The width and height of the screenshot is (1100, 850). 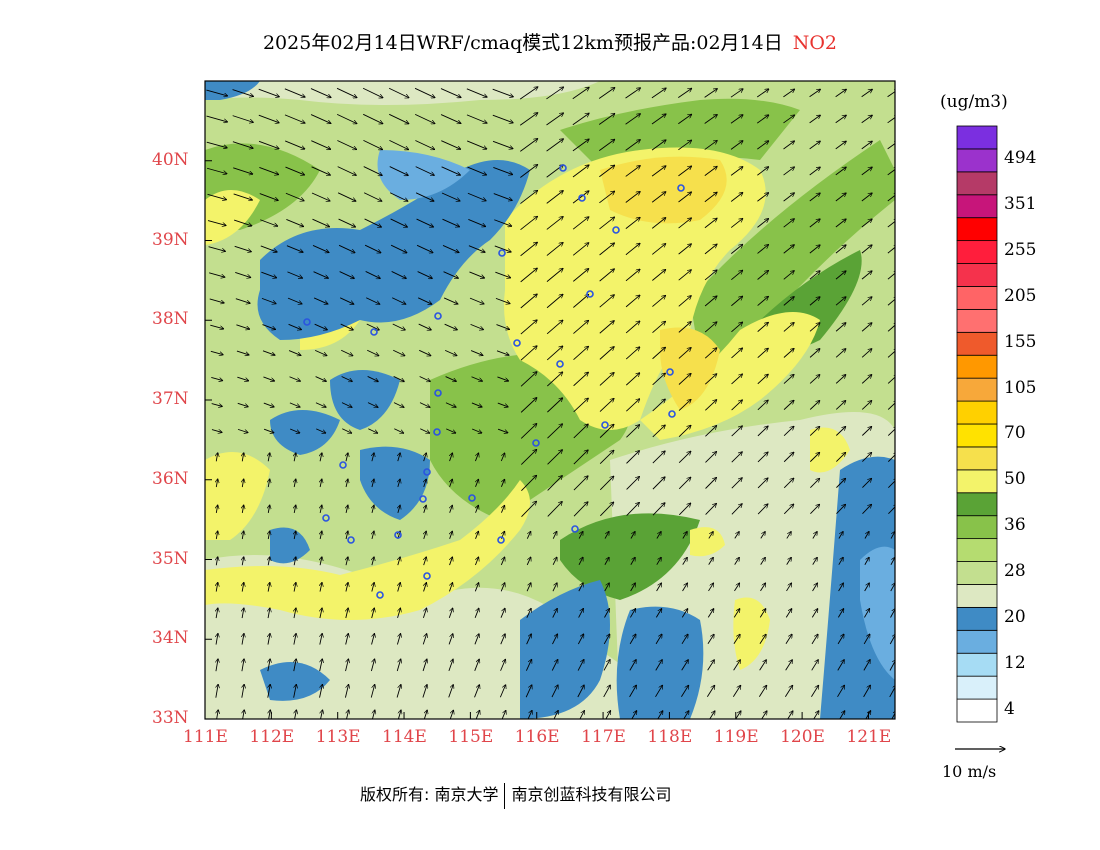 I want to click on lon-tick-label: 119E, so click(x=736, y=737).